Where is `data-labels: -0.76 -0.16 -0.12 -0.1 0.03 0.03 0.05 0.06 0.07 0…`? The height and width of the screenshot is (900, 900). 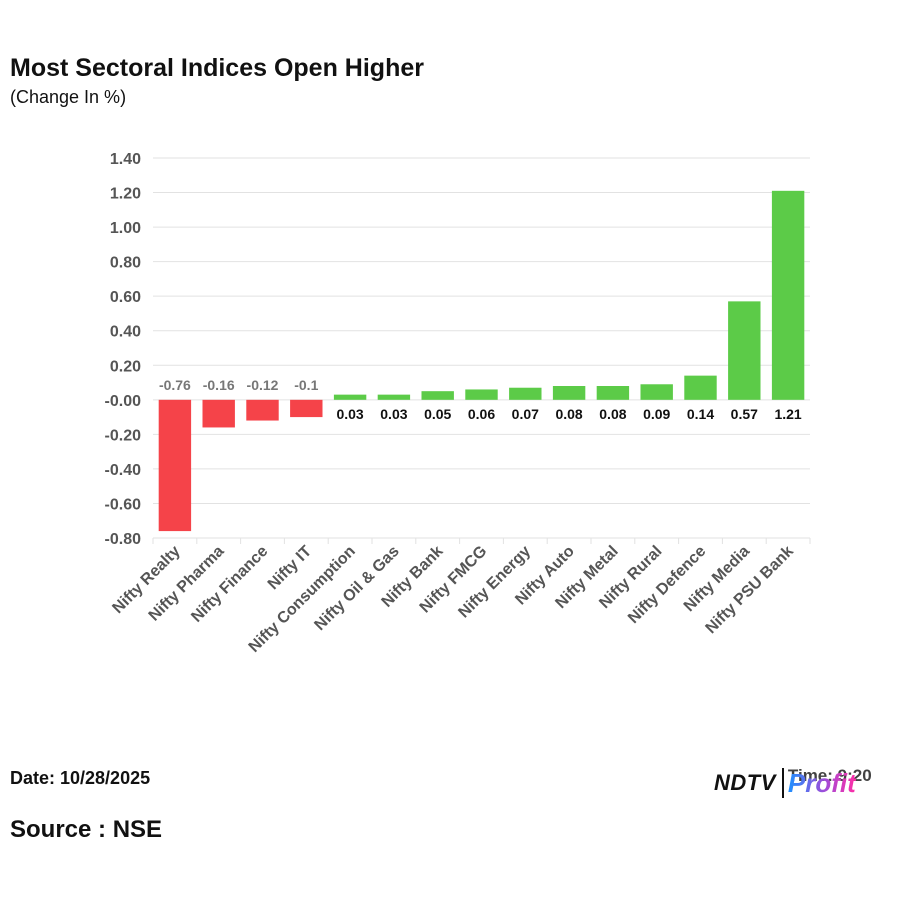 data-labels: -0.76 -0.16 -0.12 -0.1 0.03 0.03 0.05 0.06 0.07 0… is located at coordinates (480, 399).